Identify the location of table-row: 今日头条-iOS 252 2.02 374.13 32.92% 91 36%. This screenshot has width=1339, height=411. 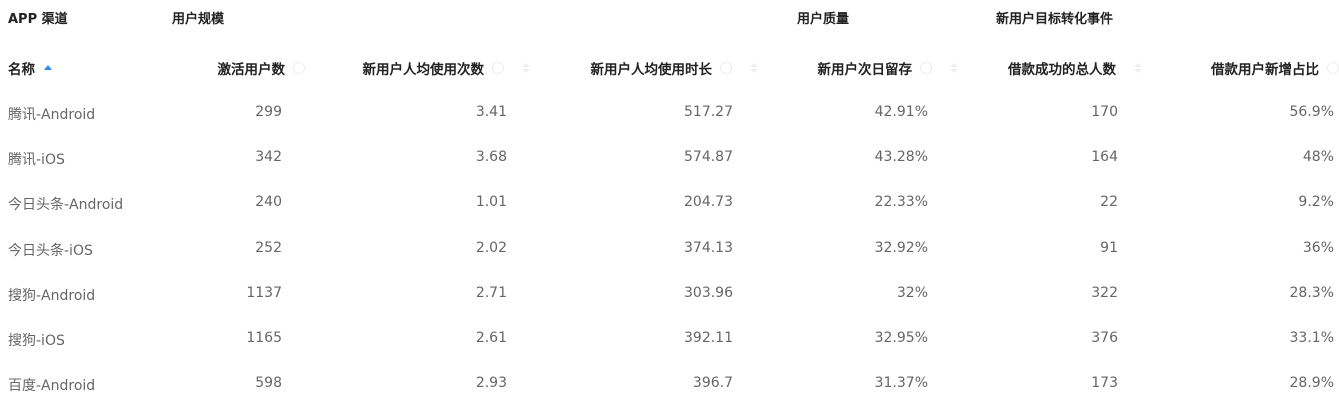
(669, 250).